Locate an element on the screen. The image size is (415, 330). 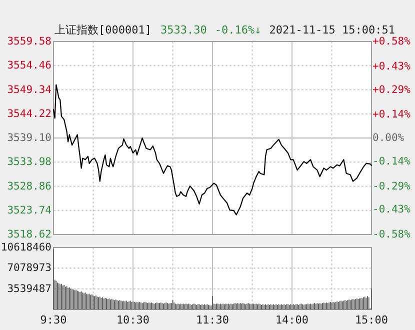
y-tick-label: 3544.22 is located at coordinates (29, 114).